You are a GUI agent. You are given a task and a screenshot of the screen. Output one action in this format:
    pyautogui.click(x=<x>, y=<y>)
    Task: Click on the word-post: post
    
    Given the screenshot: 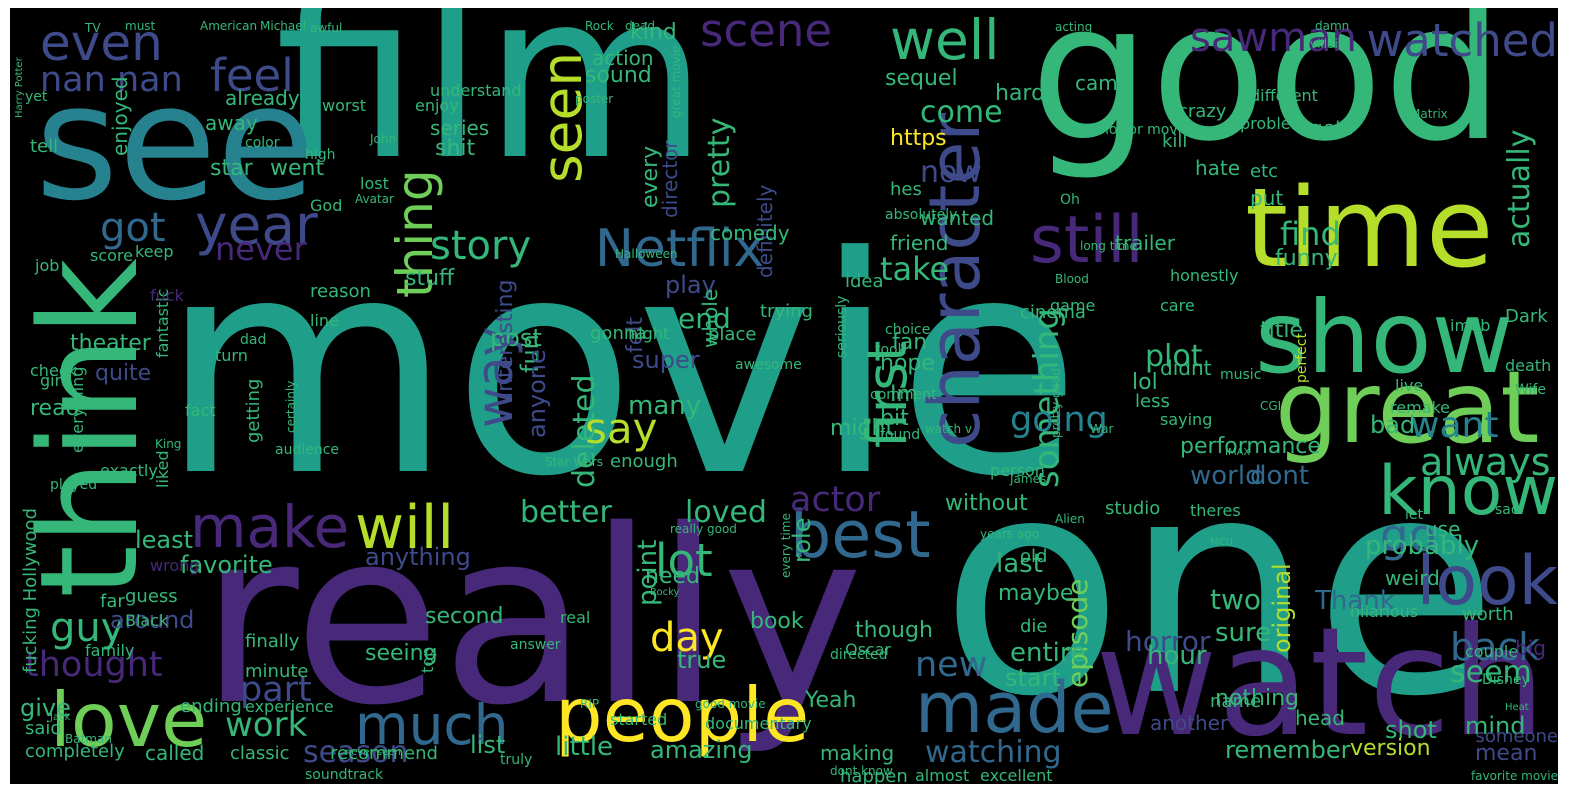 What is the action you would take?
    pyautogui.click(x=516, y=338)
    